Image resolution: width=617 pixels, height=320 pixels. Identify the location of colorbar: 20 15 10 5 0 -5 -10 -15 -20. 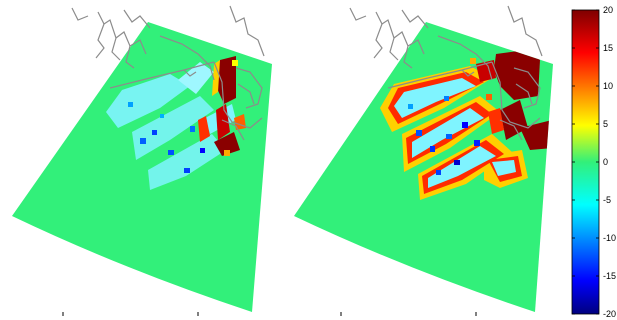
(593, 162).